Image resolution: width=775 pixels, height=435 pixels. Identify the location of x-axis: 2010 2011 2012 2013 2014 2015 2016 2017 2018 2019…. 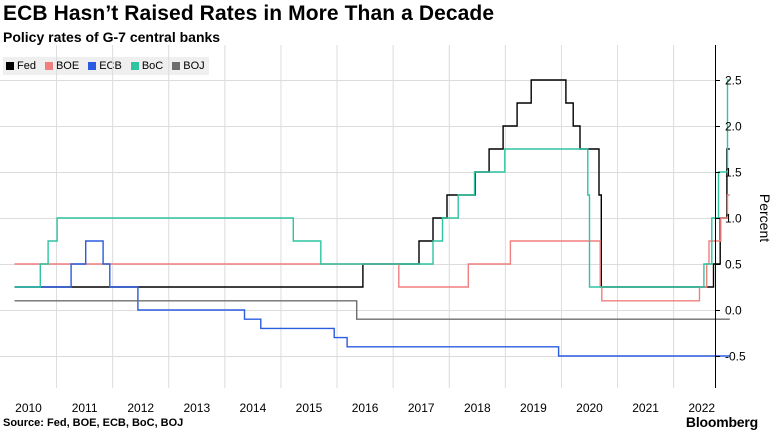
(365, 408).